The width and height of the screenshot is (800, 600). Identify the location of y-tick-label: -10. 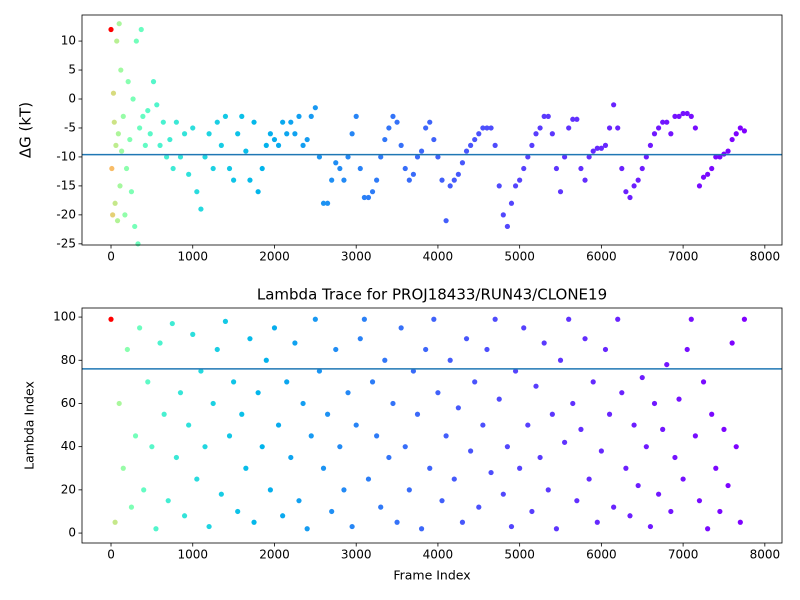
(66, 156).